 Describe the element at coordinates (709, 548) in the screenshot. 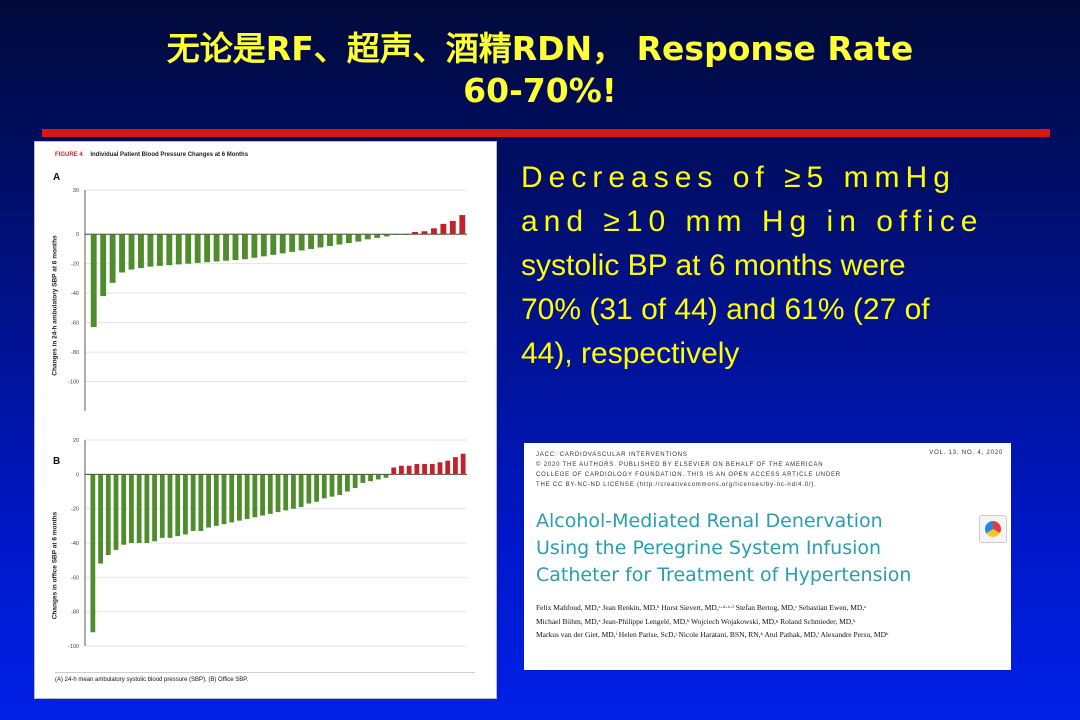

I see `paper-title-line-2: Using the Peregrine System Infusion` at that location.